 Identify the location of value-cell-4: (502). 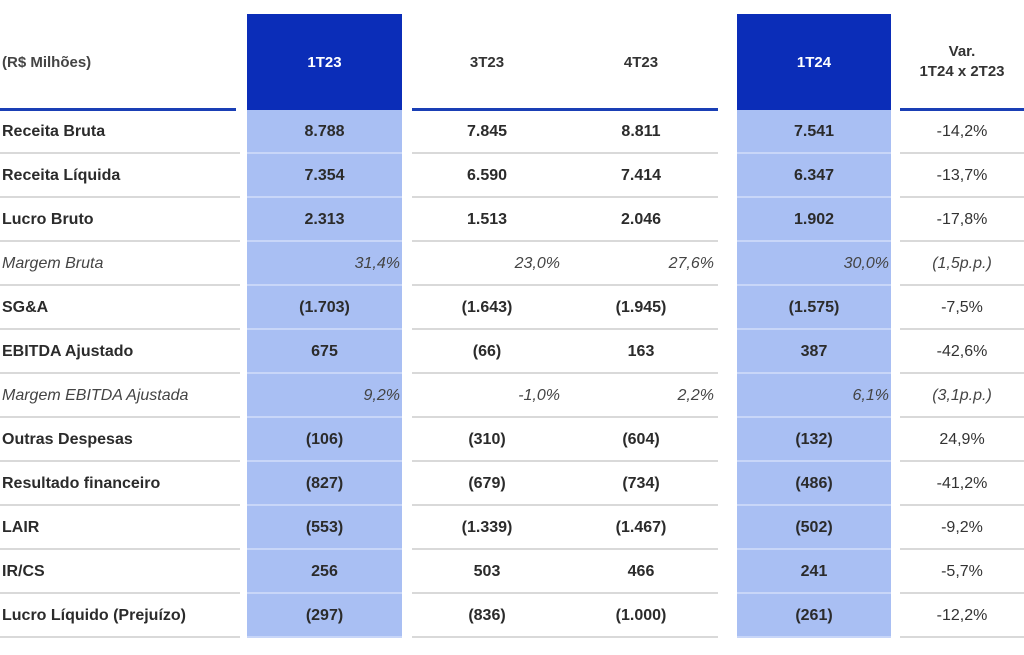
(814, 527).